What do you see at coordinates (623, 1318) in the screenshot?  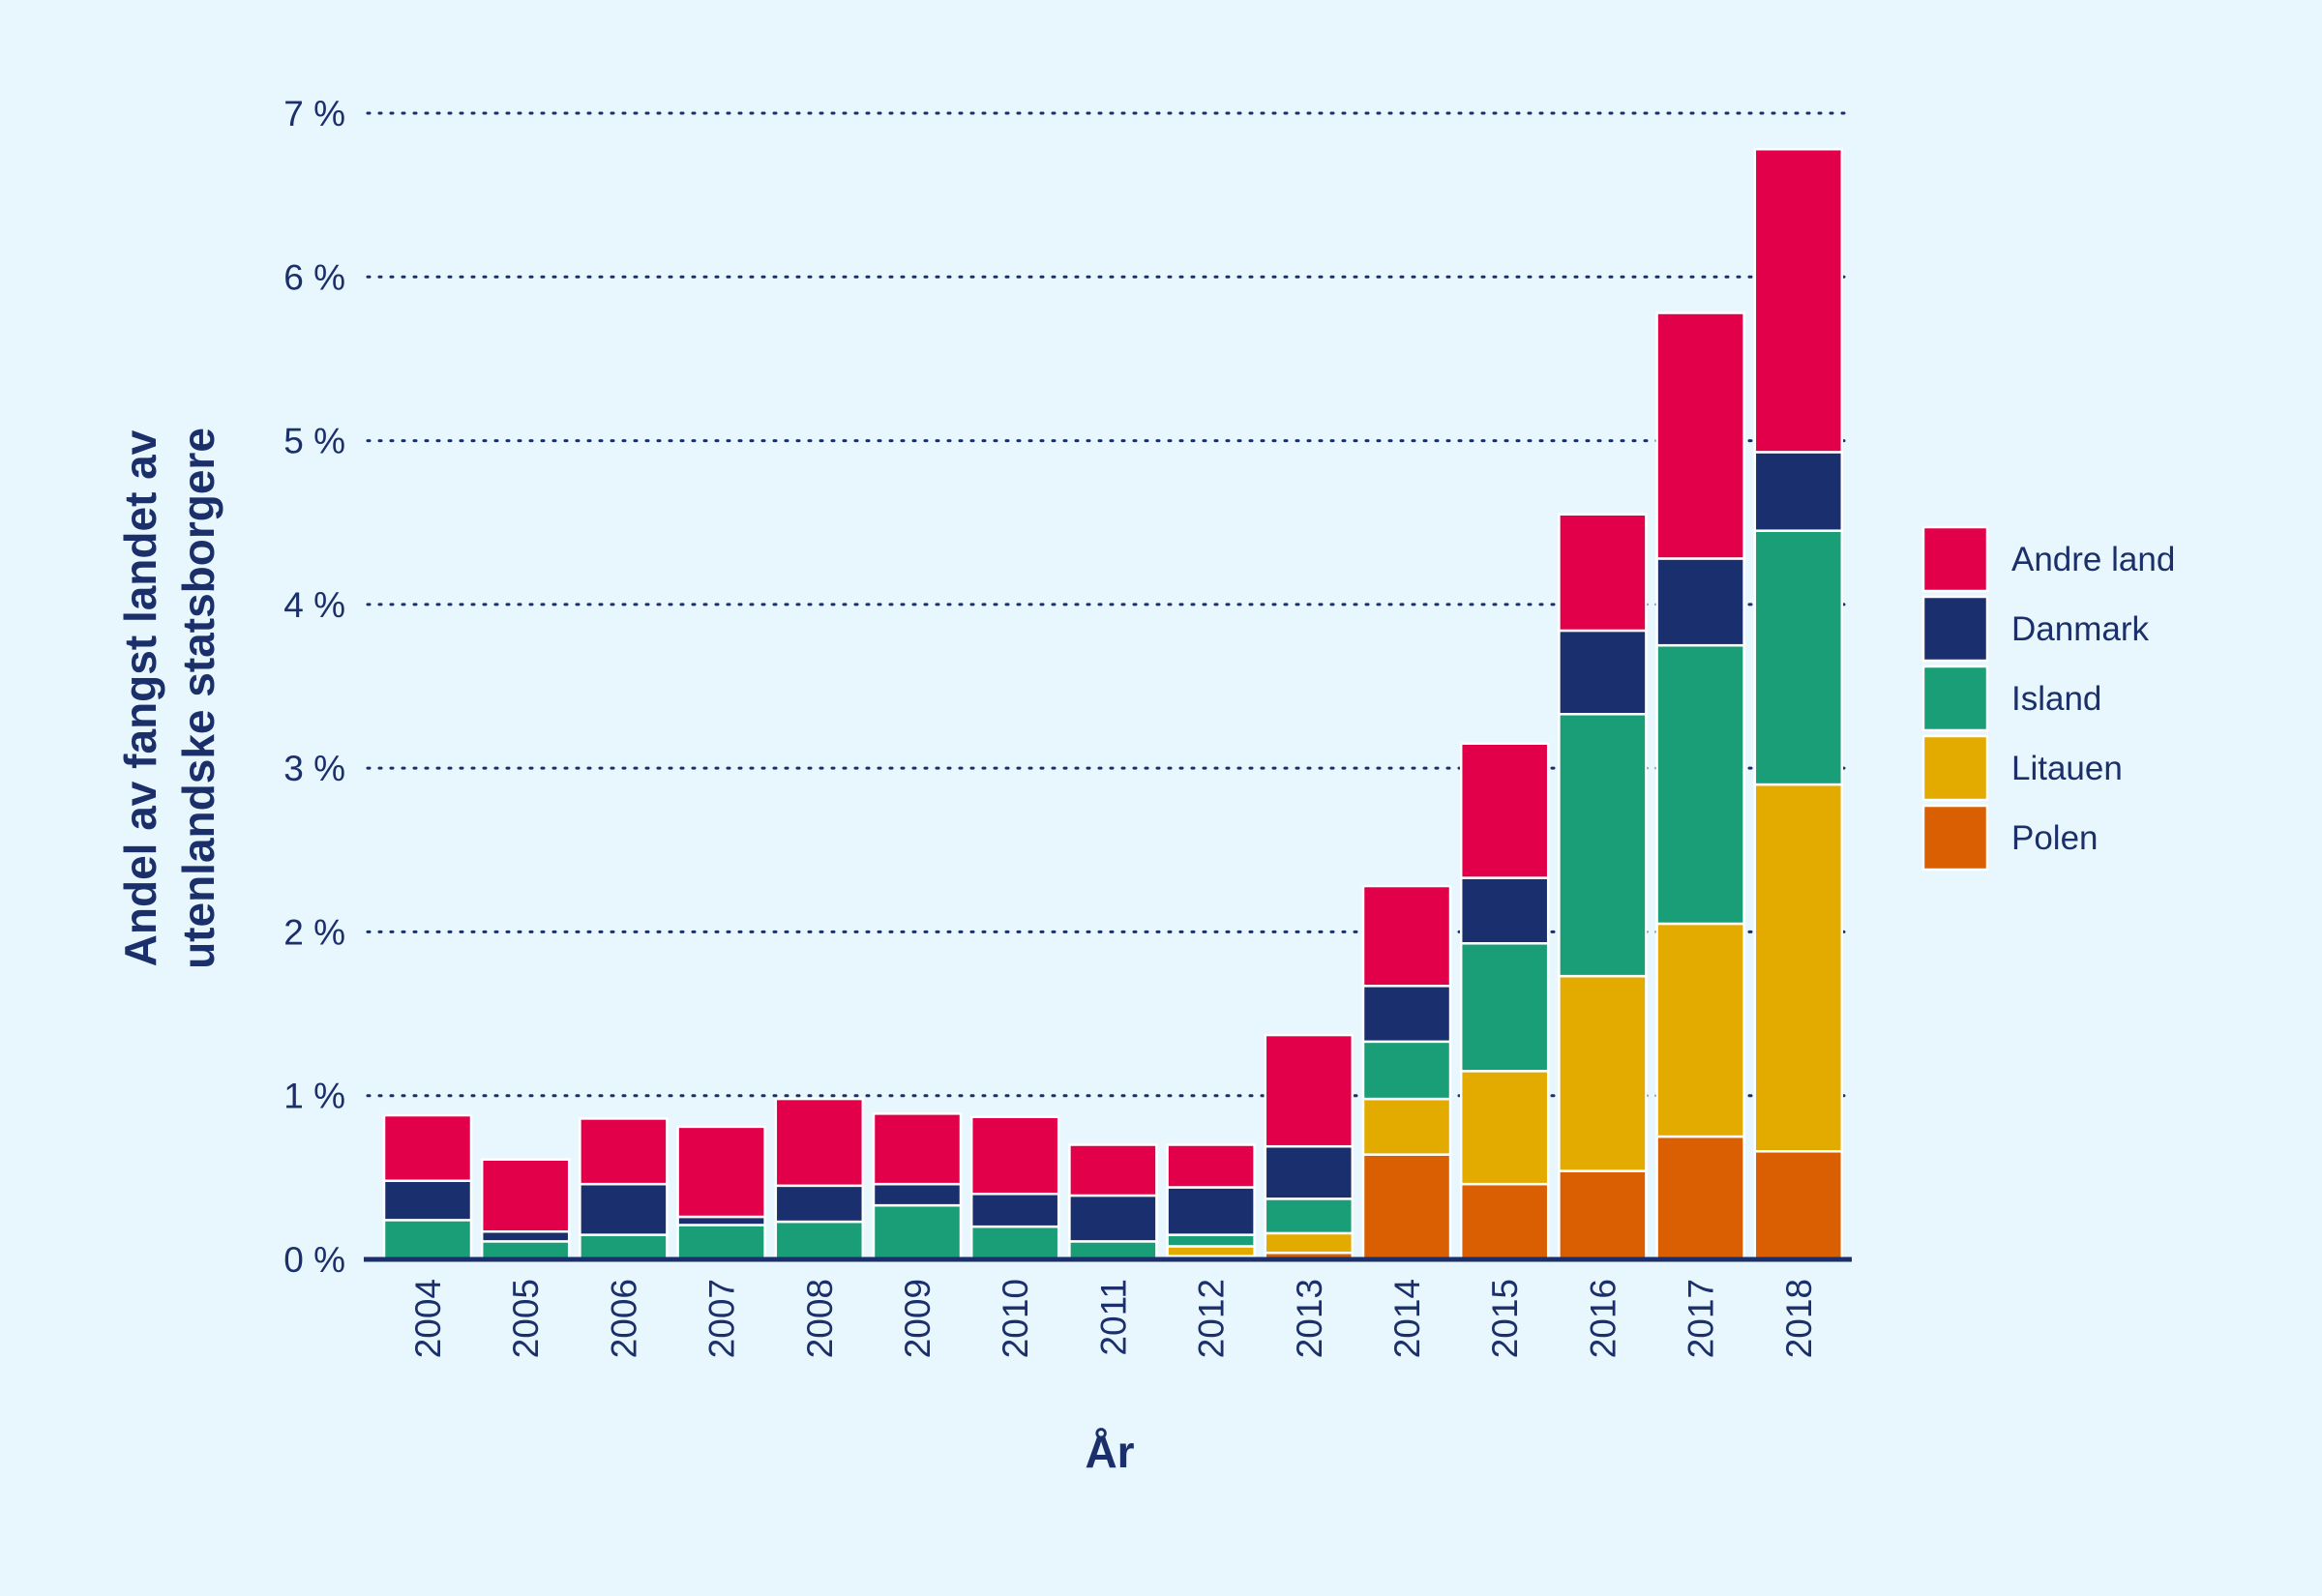 I see `x-tick-label: 2006` at bounding box center [623, 1318].